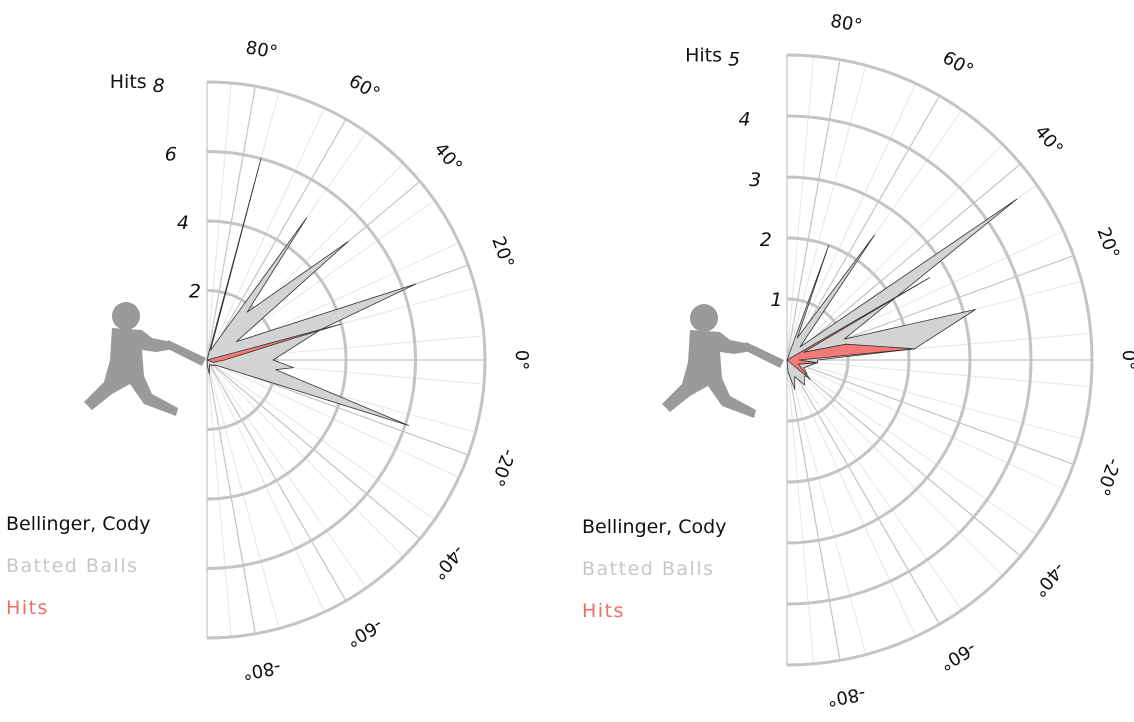 Image resolution: width=1134 pixels, height=722 pixels. Describe the element at coordinates (776, 300) in the screenshot. I see `radial-tick-label: 1` at that location.